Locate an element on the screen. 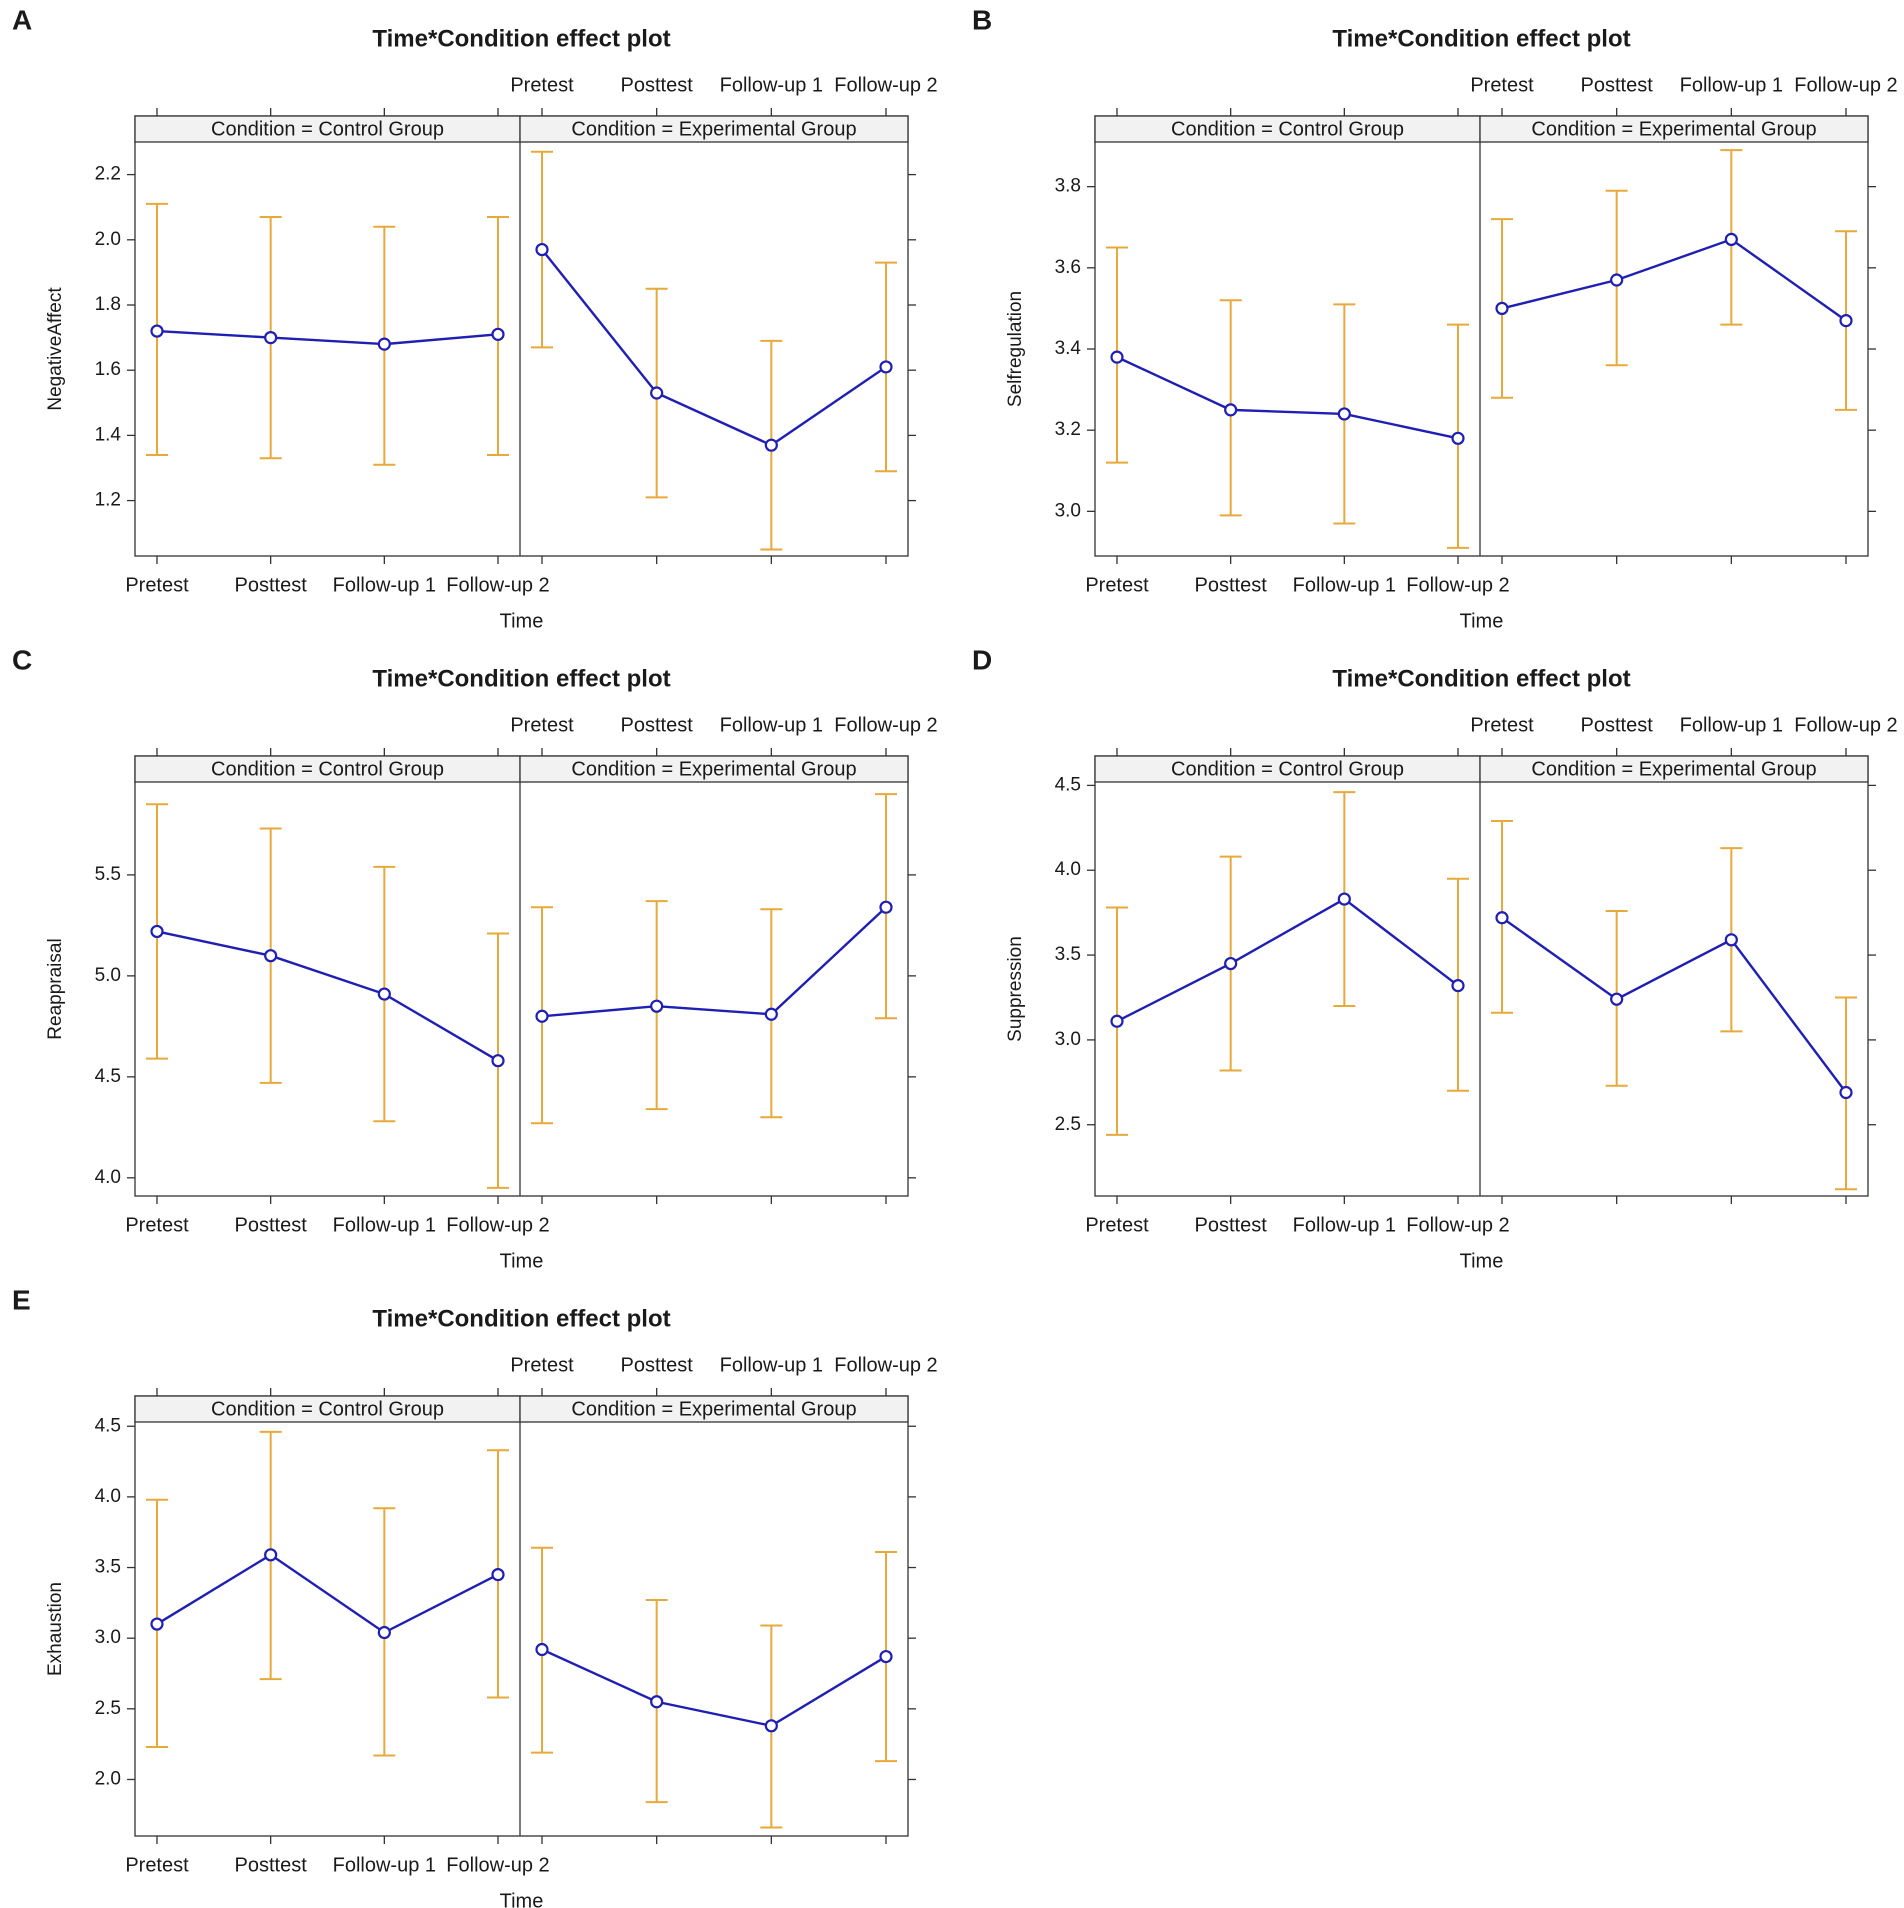  y-tick-label: 1.6 is located at coordinates (108, 369).